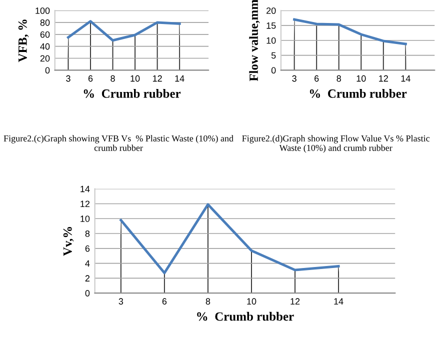 This screenshot has width=439, height=351. What do you see at coordinates (273, 55) in the screenshot?
I see `y-tick-label: 5` at bounding box center [273, 55].